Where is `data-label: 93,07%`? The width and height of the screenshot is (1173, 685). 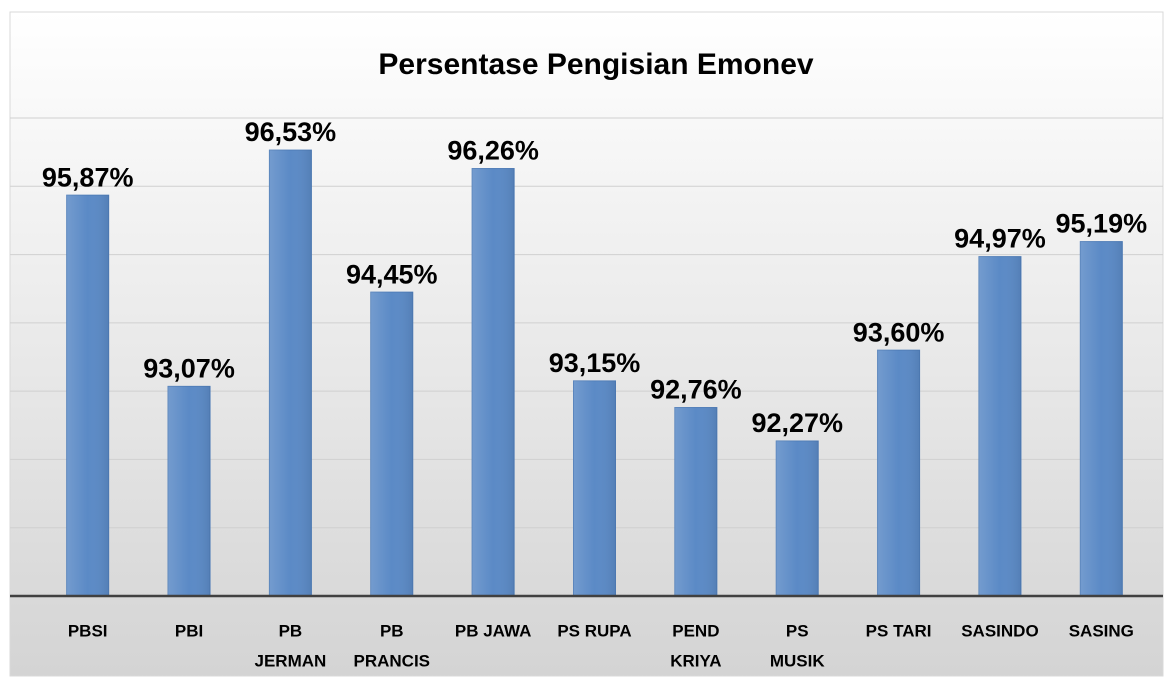 data-label: 93,07% is located at coordinates (189, 368).